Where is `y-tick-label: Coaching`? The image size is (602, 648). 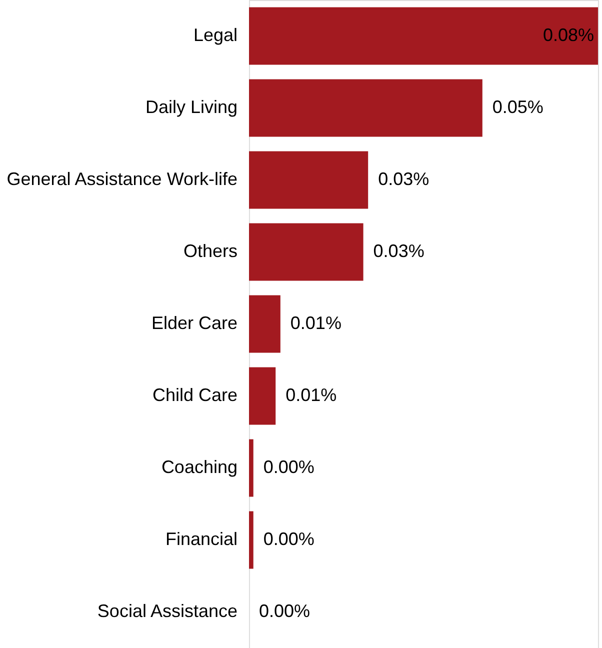 y-tick-label: Coaching is located at coordinates (199, 467).